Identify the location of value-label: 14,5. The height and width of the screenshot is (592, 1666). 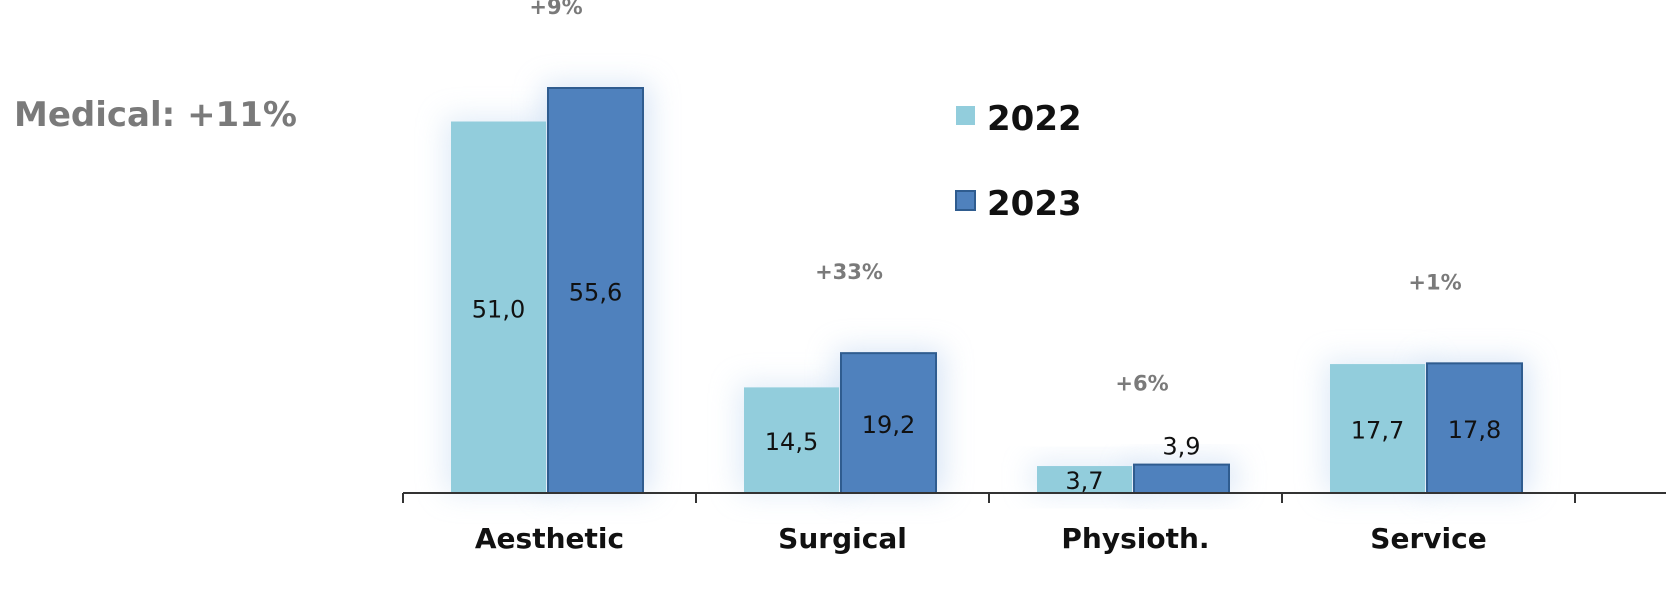
(791, 442).